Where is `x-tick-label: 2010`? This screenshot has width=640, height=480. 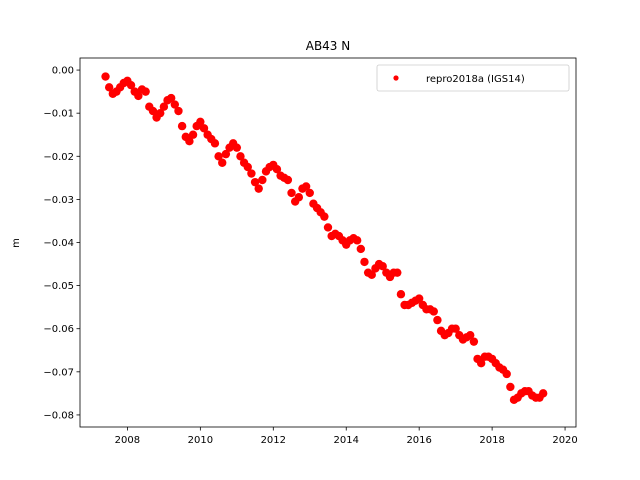 x-tick-label: 2010 is located at coordinates (200, 440).